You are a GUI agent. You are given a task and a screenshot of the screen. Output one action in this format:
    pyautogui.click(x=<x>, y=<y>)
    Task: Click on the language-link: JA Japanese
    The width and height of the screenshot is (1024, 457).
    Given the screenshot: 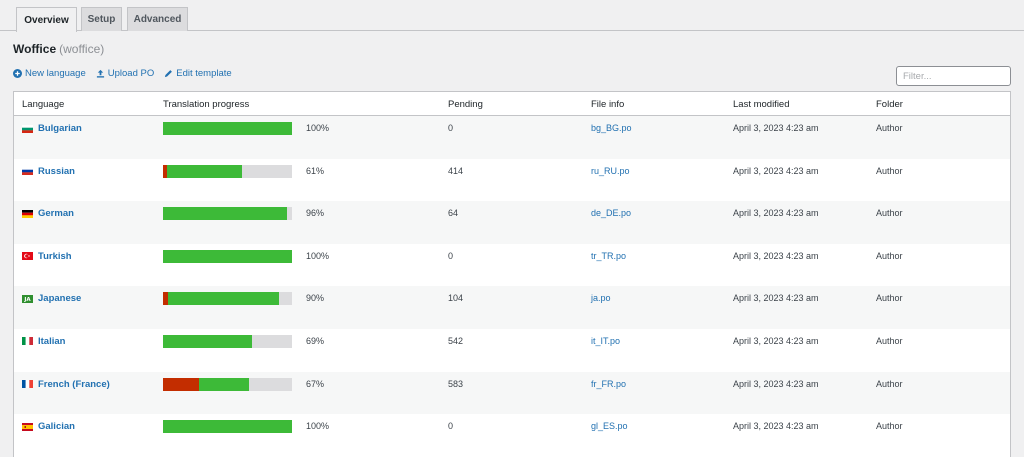 What is the action you would take?
    pyautogui.click(x=51, y=298)
    